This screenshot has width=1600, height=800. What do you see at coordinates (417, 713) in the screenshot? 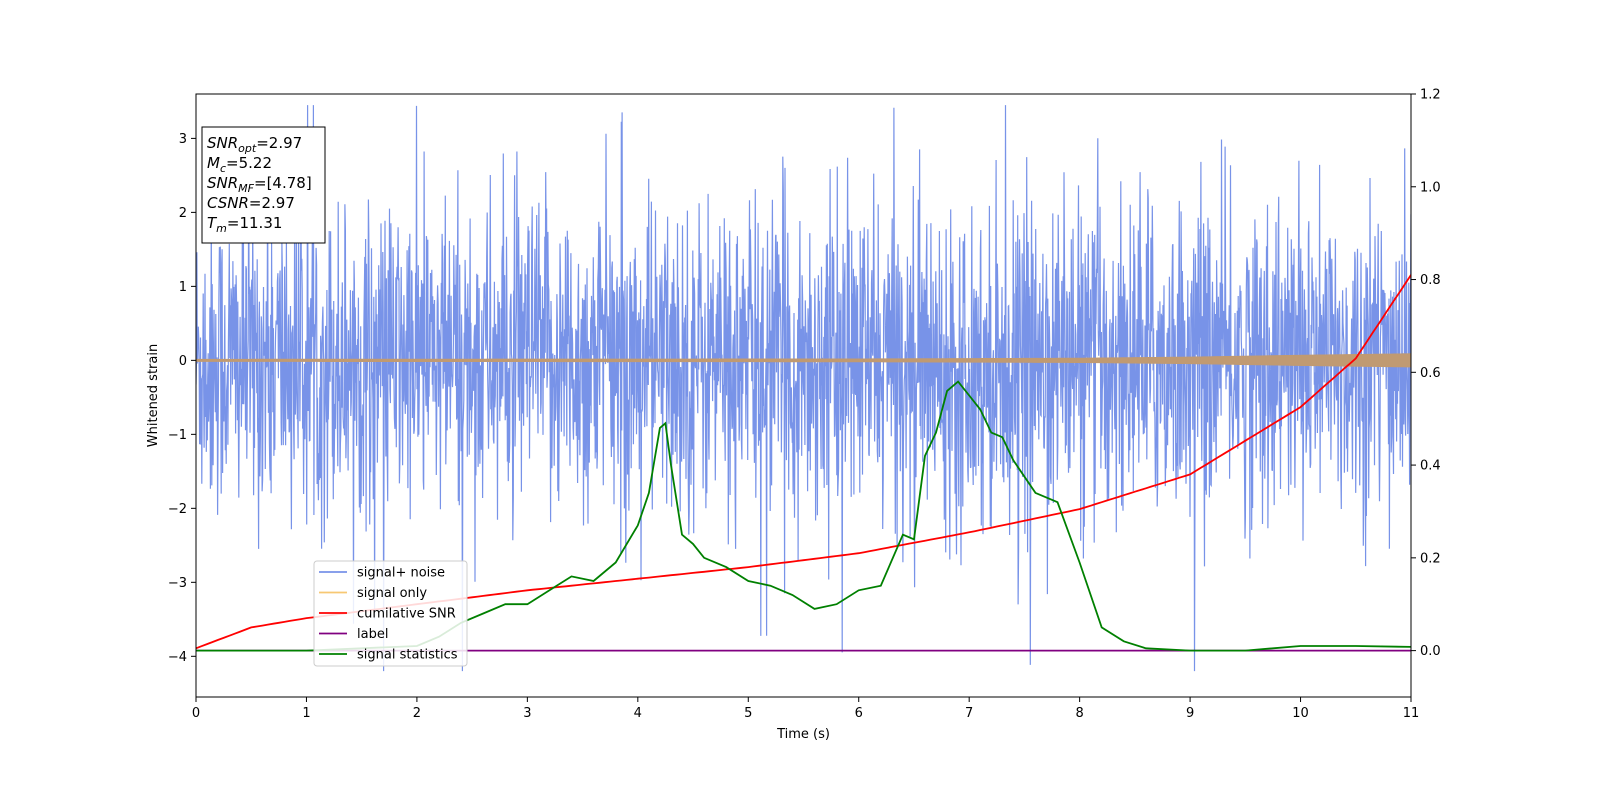
I see `x-tick-label: 2` at bounding box center [417, 713].